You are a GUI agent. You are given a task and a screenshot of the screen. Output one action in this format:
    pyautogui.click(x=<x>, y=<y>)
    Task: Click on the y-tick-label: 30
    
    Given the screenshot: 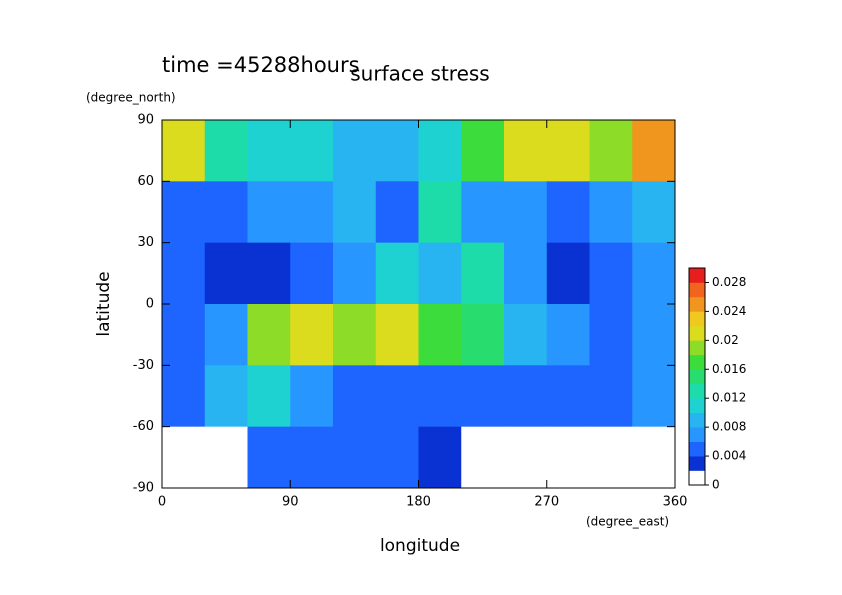 What is the action you would take?
    pyautogui.click(x=145, y=242)
    